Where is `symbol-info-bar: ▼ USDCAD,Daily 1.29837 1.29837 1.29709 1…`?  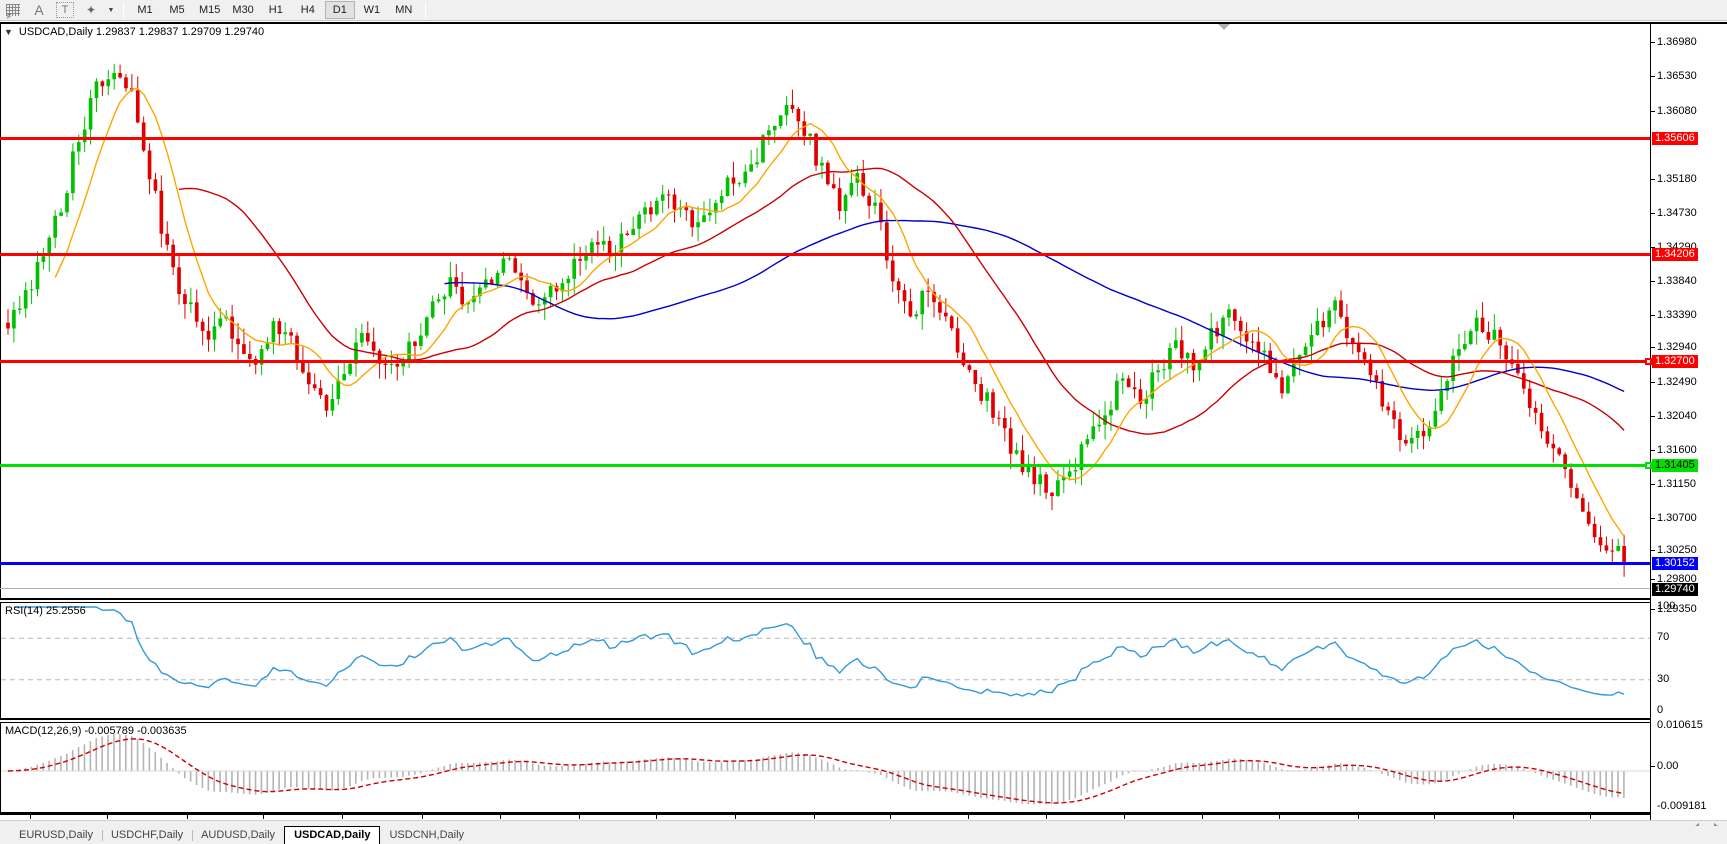
symbol-info-bar: ▼ USDCAD,Daily 1.29837 1.29837 1.29709 1… is located at coordinates (132, 32).